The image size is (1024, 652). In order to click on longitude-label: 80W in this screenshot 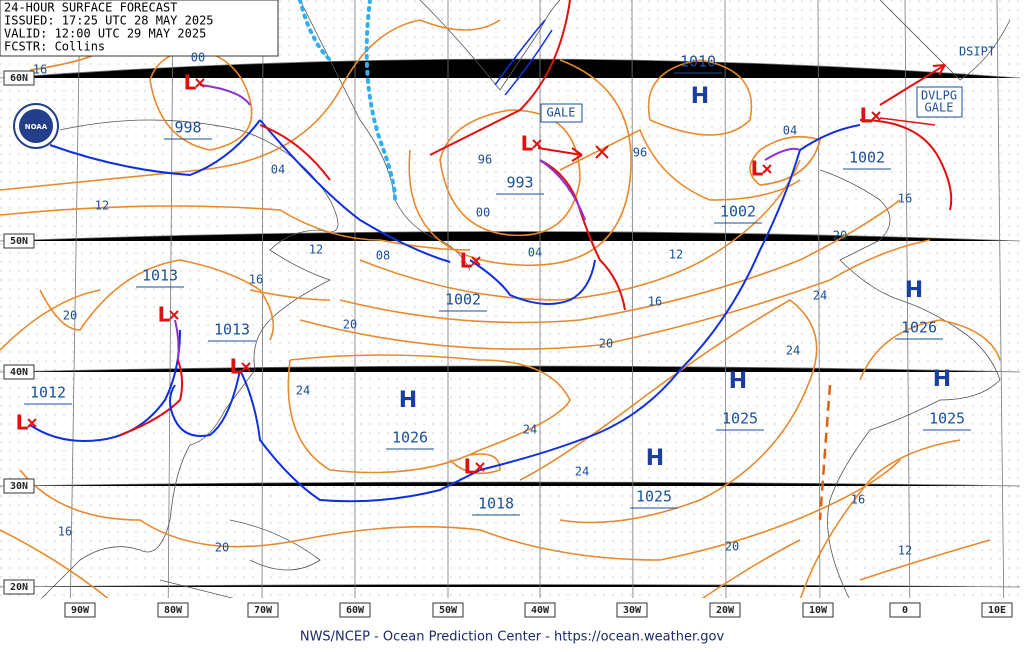, I will do `click(173, 610)`.